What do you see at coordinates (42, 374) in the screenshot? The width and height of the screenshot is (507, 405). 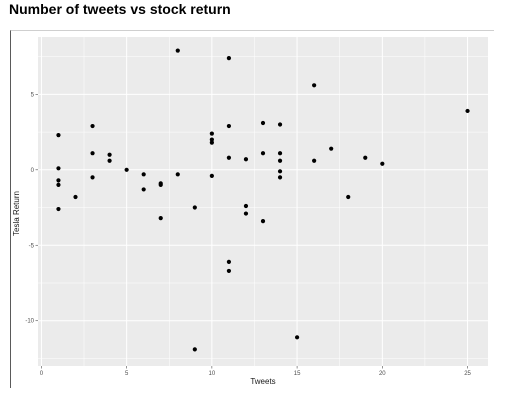 I see `x-tick-label: 0` at bounding box center [42, 374].